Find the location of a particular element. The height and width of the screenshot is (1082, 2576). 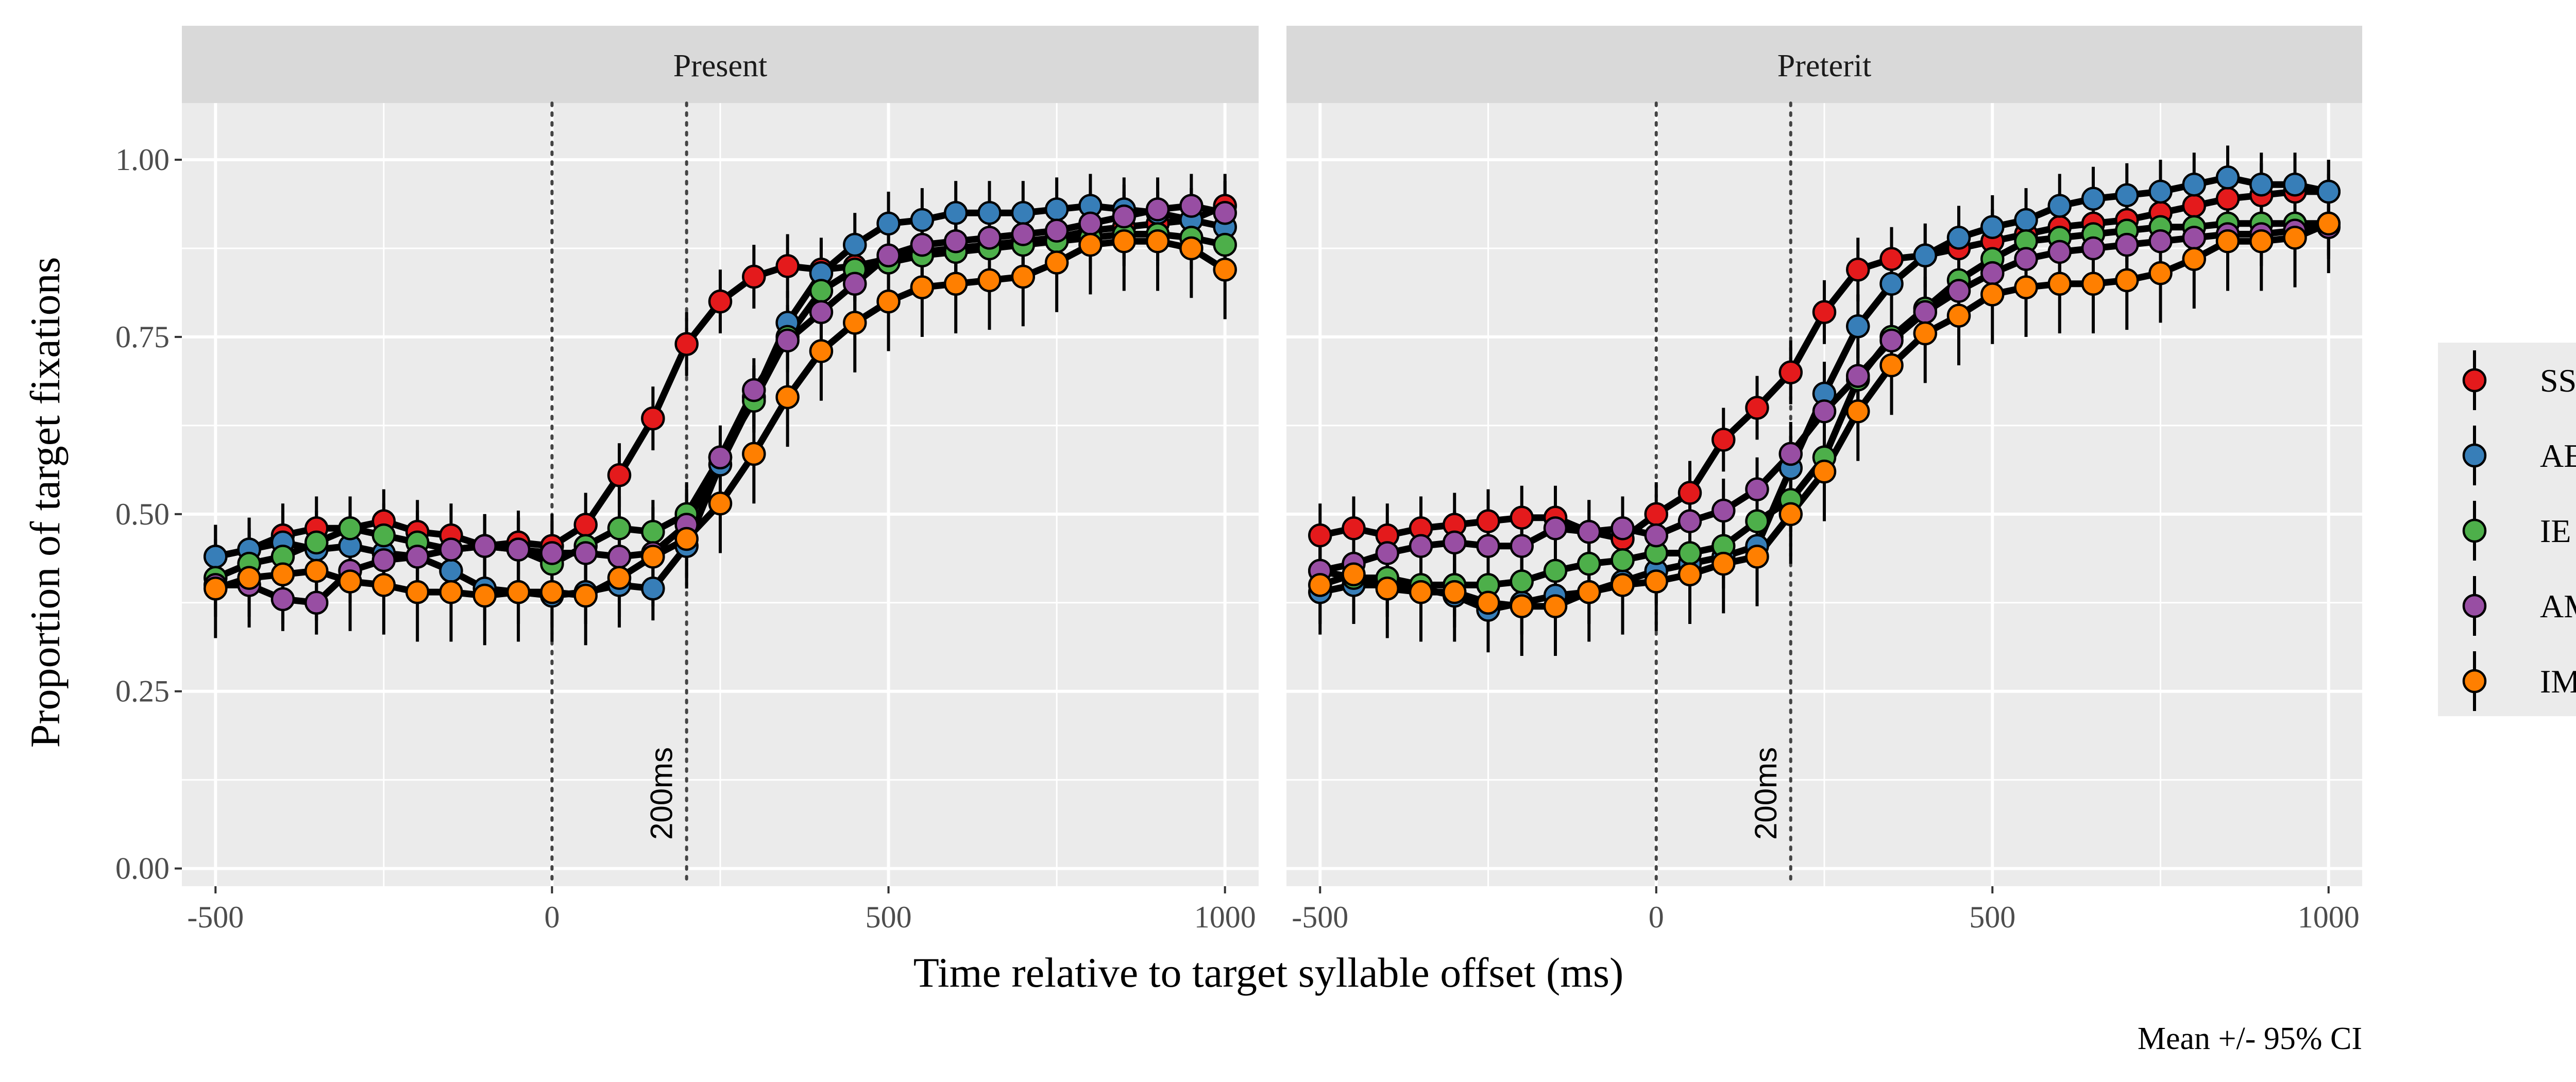

y-tick-label: 0.00 is located at coordinates (142, 869).